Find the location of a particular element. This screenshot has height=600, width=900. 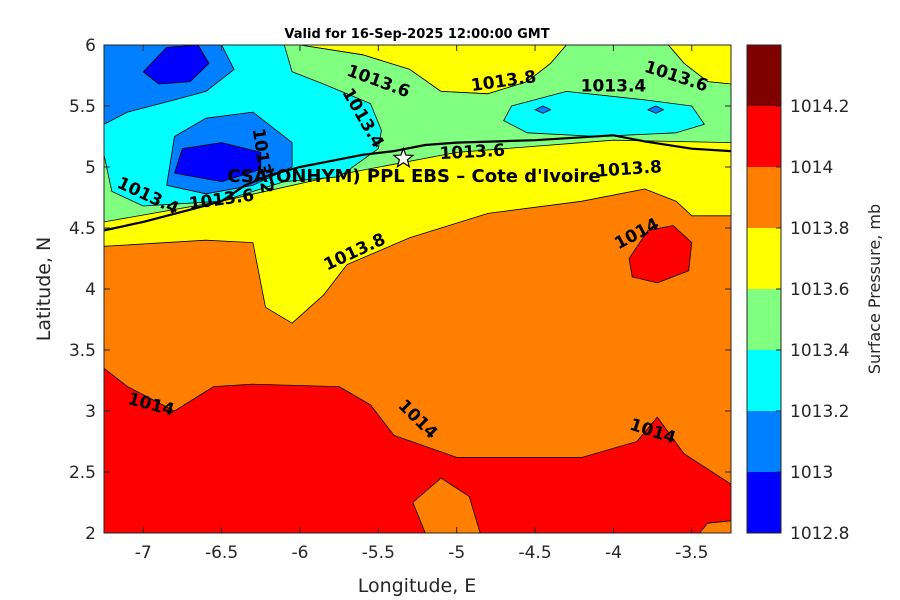

y-tick-label-1: 2.5 is located at coordinates (82, 473).